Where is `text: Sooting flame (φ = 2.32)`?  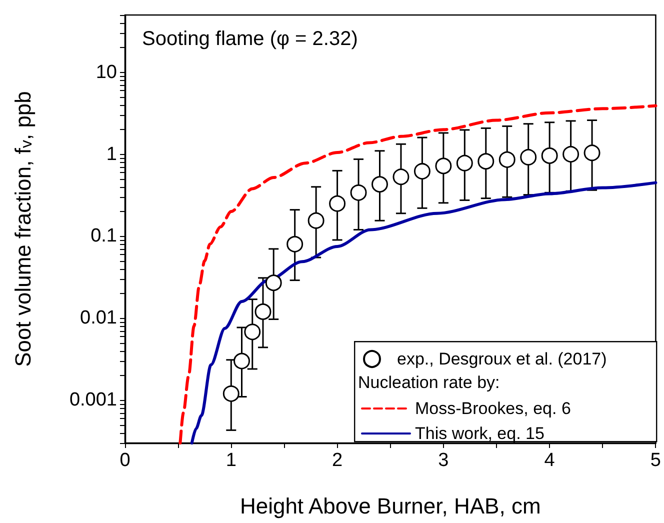 text: Sooting flame (φ = 2.32) is located at coordinates (250, 39).